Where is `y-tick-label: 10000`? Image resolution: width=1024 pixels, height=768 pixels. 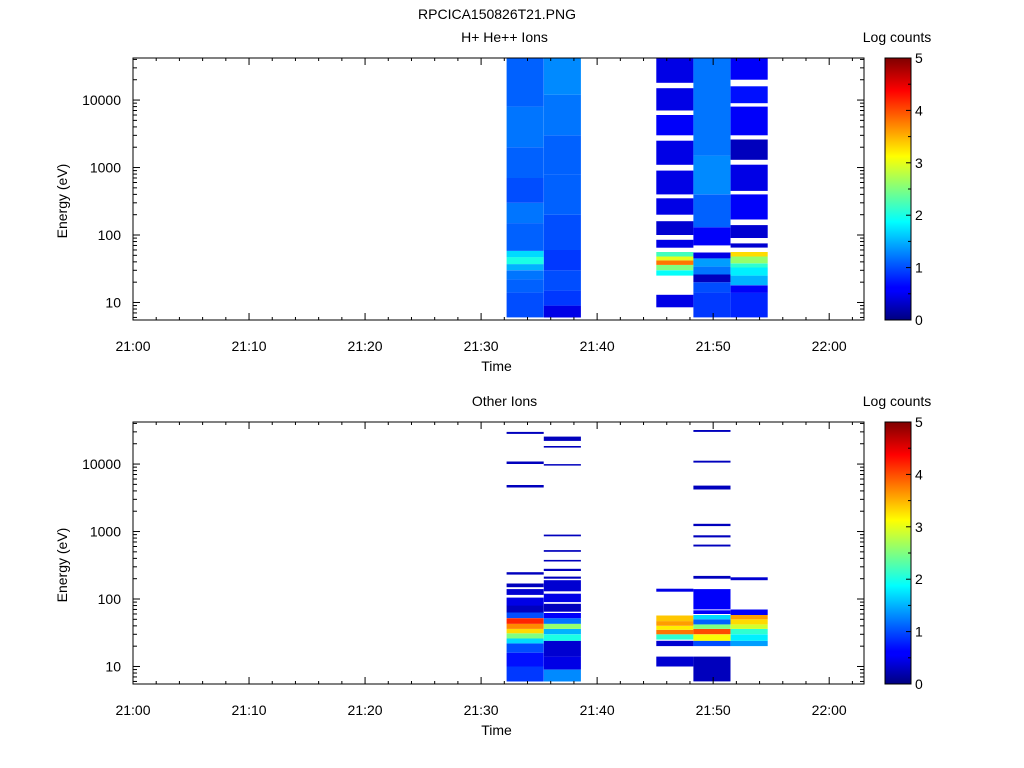
y-tick-label: 10000 is located at coordinates (101, 464).